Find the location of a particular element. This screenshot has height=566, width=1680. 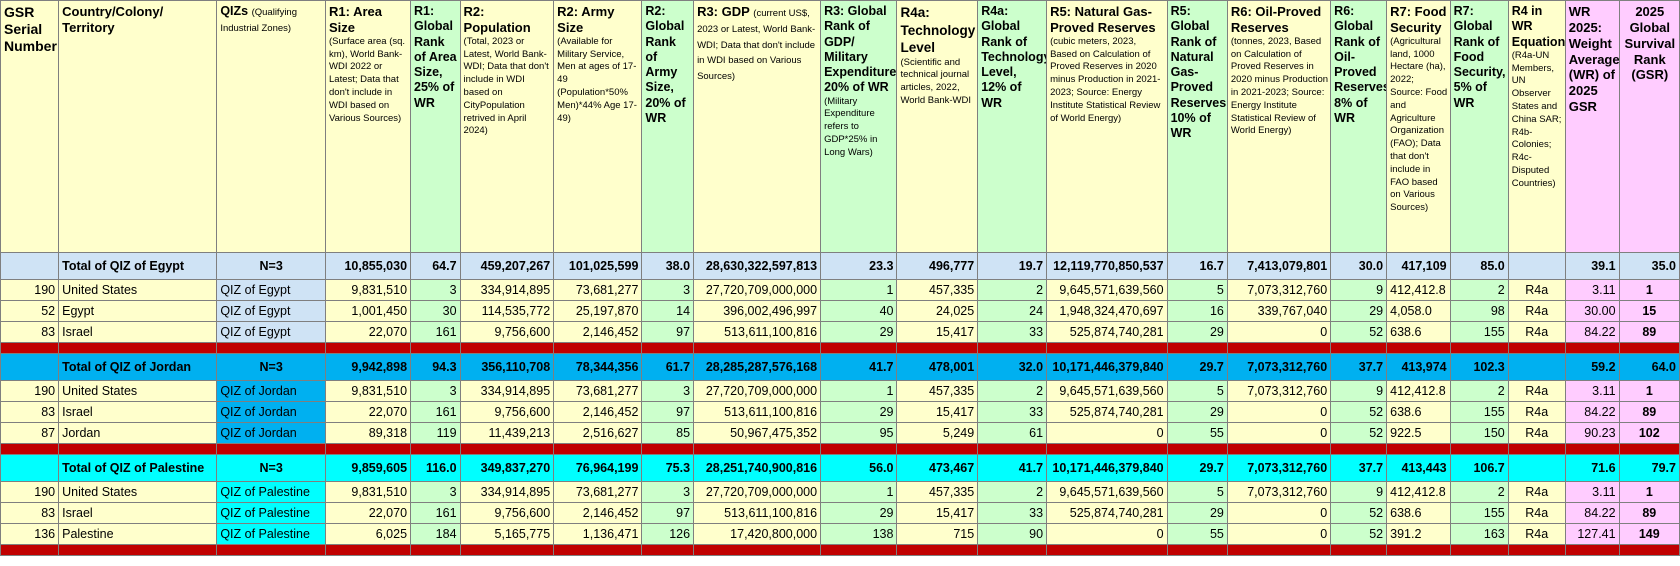

header-gsr-serial: GSR Serial Number is located at coordinates (30, 126).